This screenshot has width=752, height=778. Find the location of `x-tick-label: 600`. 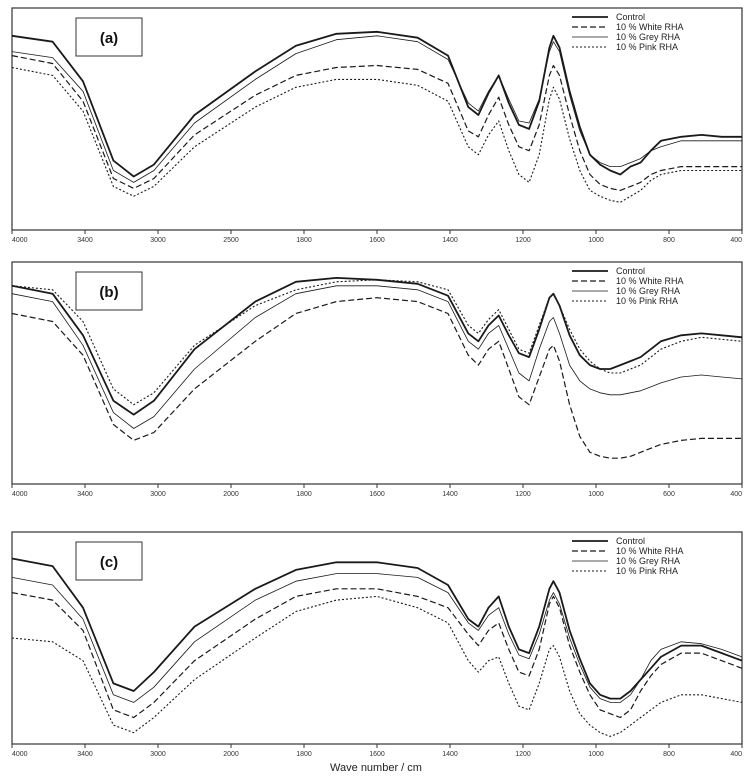

x-tick-label: 600 is located at coordinates (669, 494).